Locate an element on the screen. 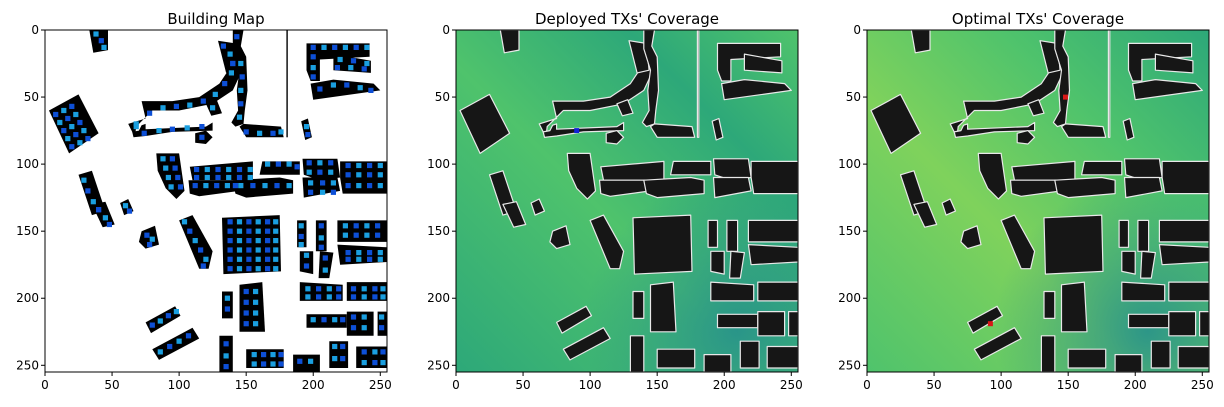 This screenshot has width=1224, height=407. y-tick-label: 200 is located at coordinates (849, 298).